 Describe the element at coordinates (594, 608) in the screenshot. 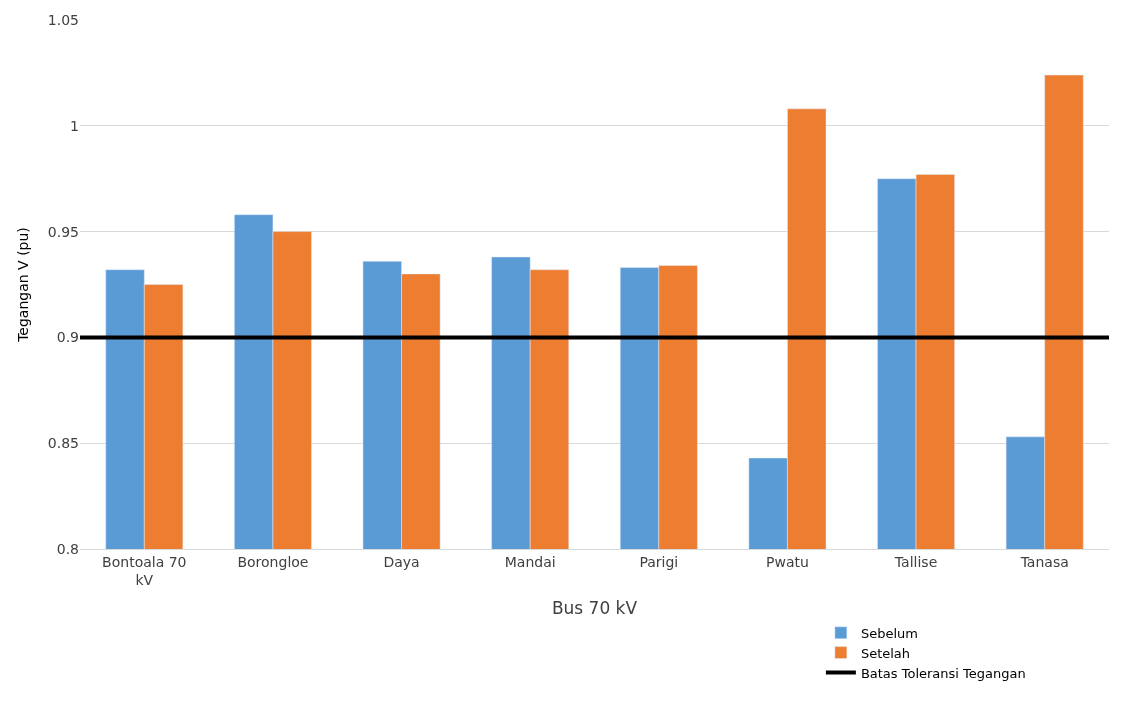

I see `x-axis-title: Bus 70 kV` at that location.